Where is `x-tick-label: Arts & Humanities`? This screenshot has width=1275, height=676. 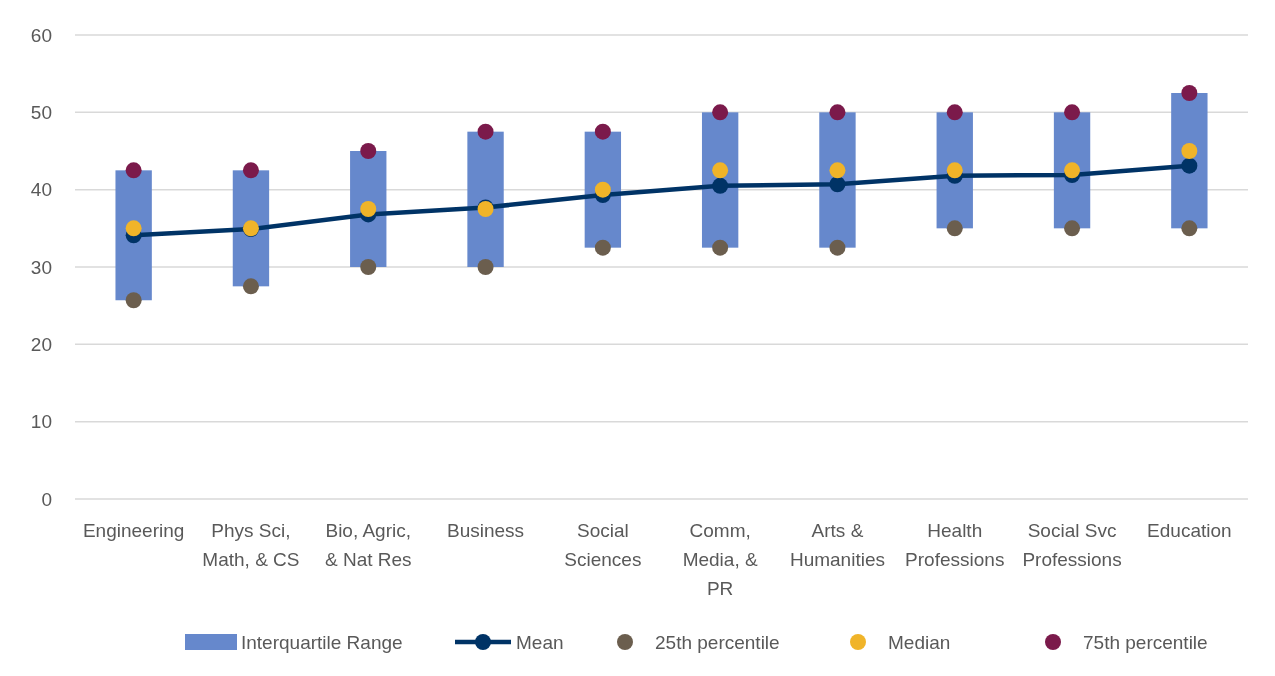
x-tick-label: Arts & Humanities is located at coordinates (837, 545).